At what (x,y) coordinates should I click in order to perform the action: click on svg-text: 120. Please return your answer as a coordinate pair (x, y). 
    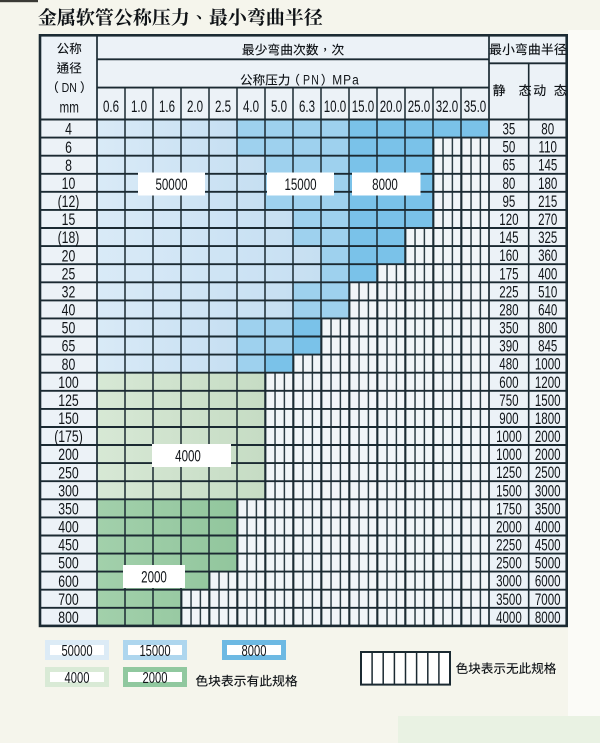
    Looking at the image, I should click on (508, 220).